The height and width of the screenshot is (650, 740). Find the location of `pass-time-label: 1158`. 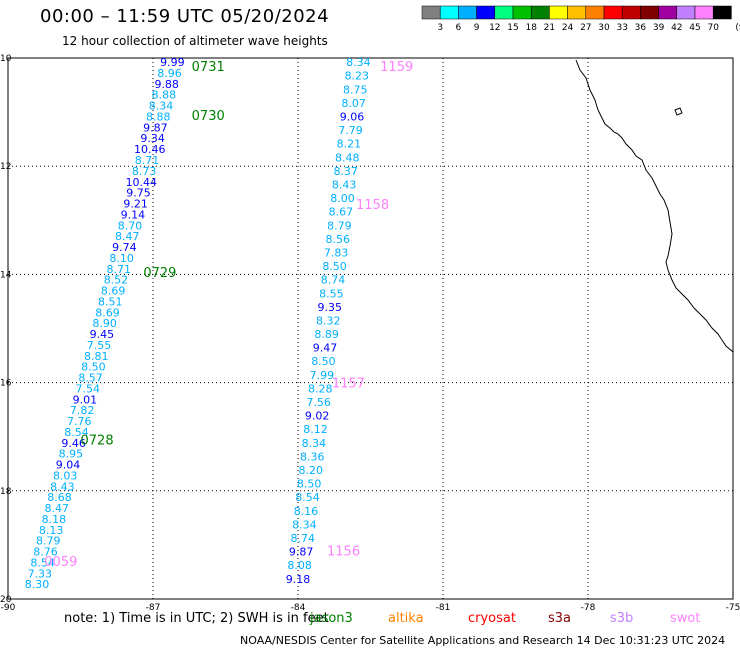

pass-time-label: 1158 is located at coordinates (372, 205).